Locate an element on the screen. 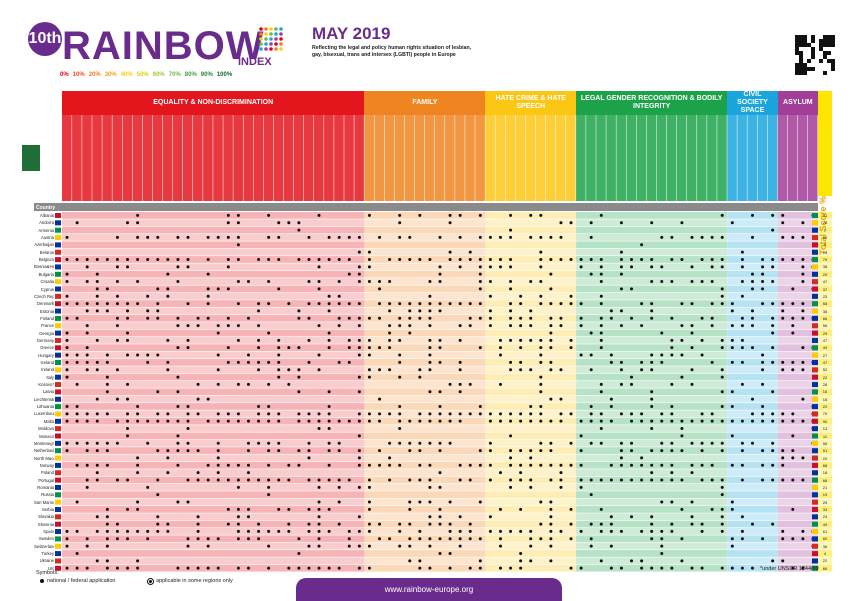 The image size is (852, 601). country-label: Czech Republic is located at coordinates (44, 296).